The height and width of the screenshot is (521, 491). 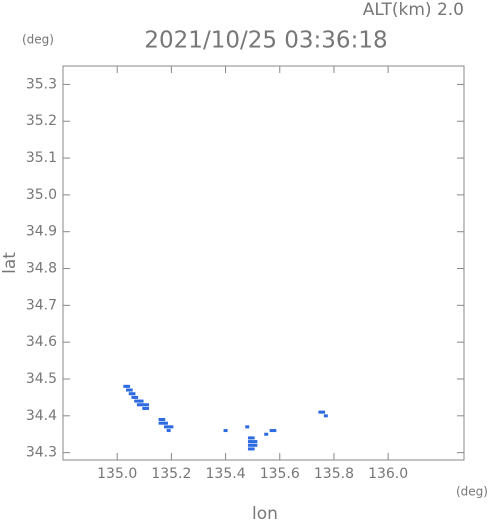 I want to click on y-tick-label: 34.9, so click(x=41, y=232).